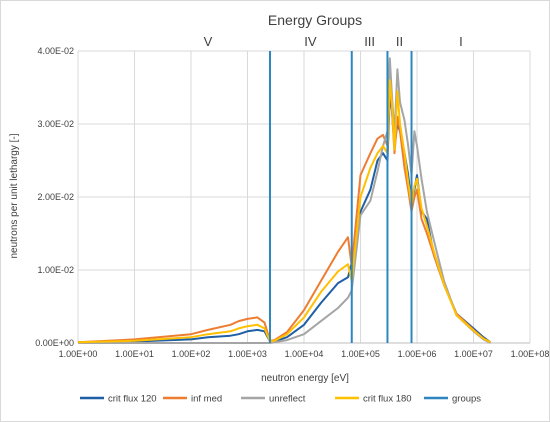 This screenshot has width=550, height=422. I want to click on x-tick-label: 1.00E+02, so click(191, 354).